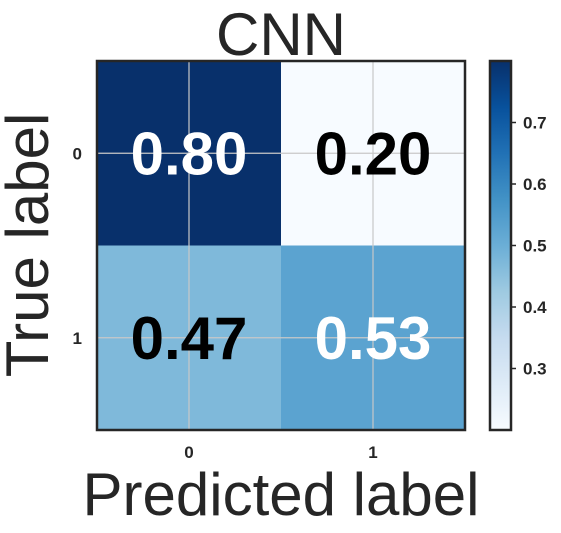  Describe the element at coordinates (373, 338) in the screenshot. I see `cell-value-label: 0.53` at that location.